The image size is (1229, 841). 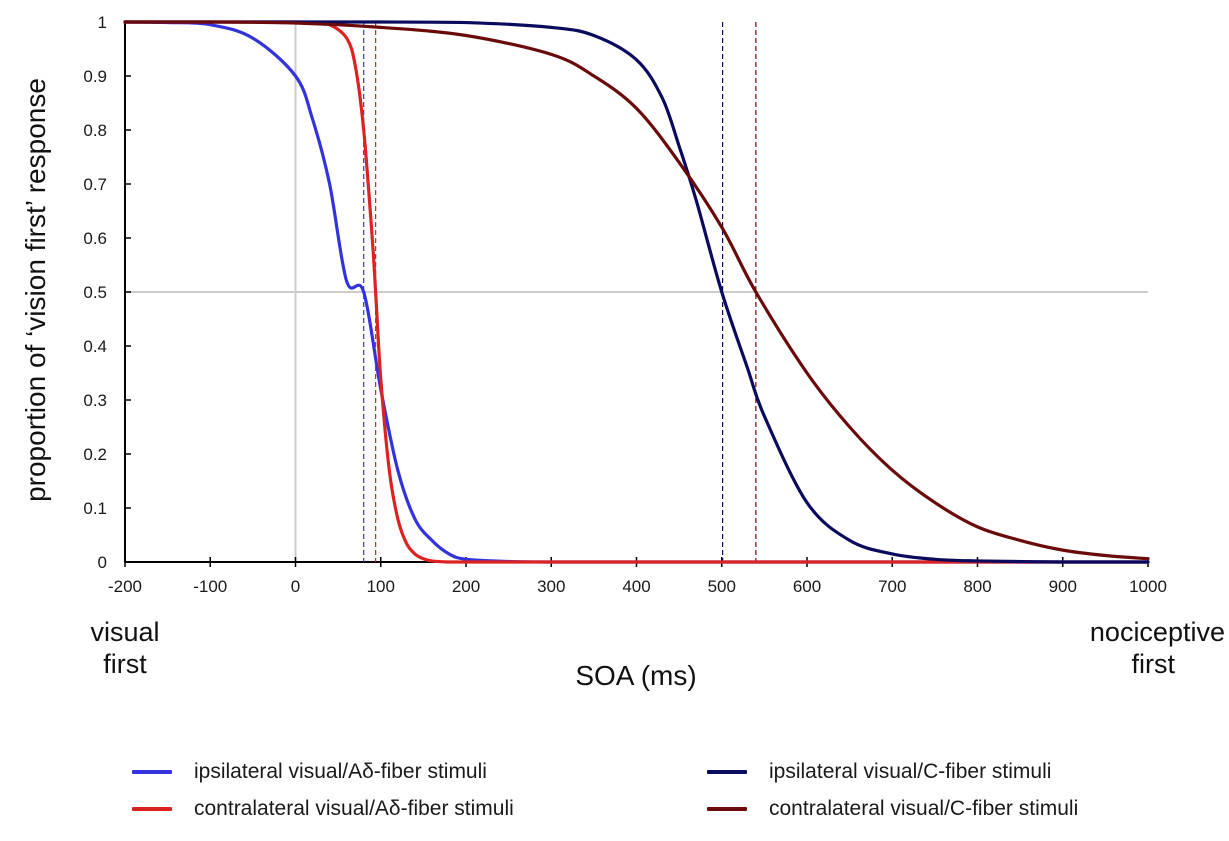 I want to click on y-axis-title: proportion of ‘vision first’ response, so click(x=35, y=290).